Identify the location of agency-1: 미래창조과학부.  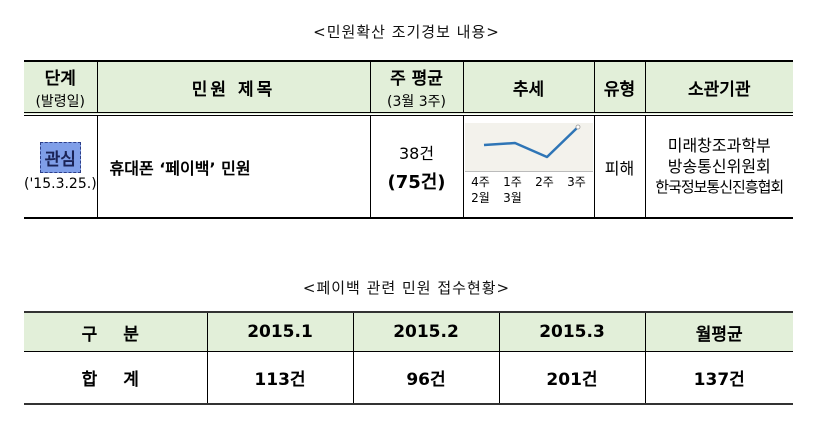
(719, 145).